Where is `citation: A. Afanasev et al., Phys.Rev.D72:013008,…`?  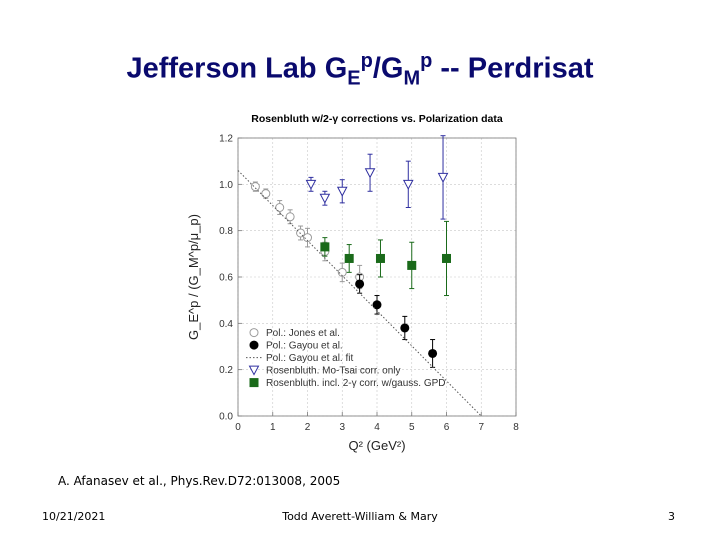 citation: A. Afanasev et al., Phys.Rev.D72:013008,… is located at coordinates (199, 481).